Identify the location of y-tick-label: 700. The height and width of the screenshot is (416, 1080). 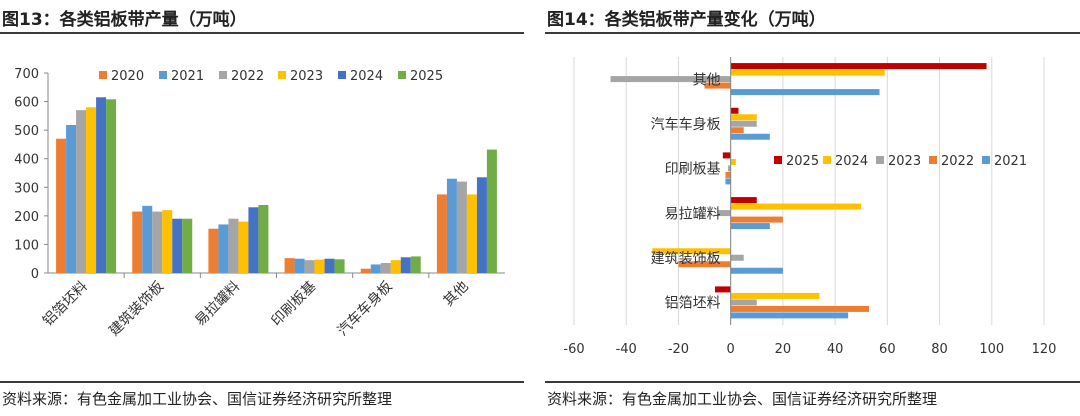
(26, 74).